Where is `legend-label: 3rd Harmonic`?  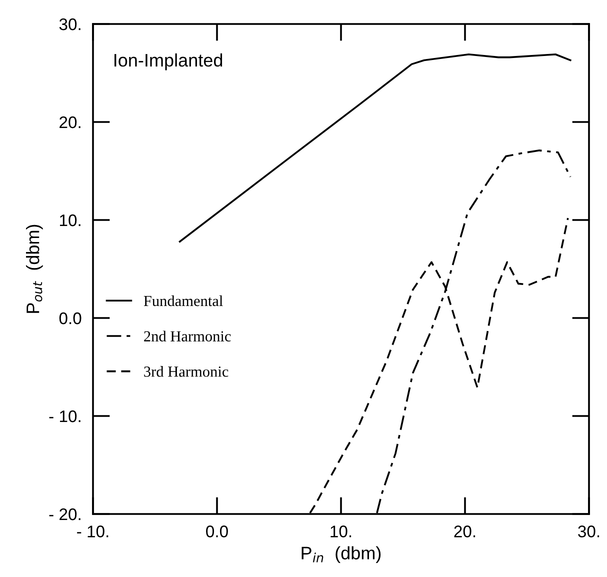 legend-label: 3rd Harmonic is located at coordinates (186, 371).